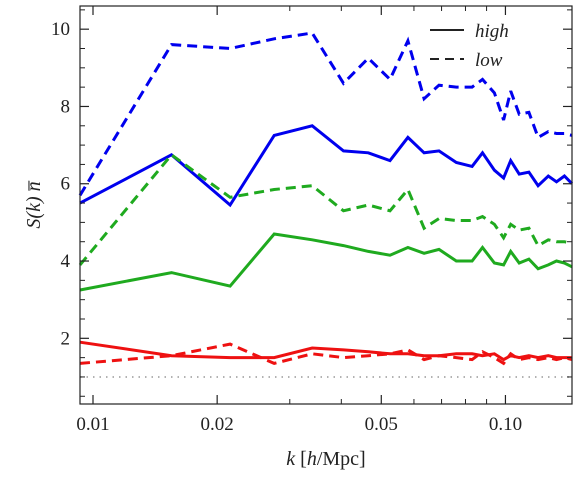 The height and width of the screenshot is (484, 574). What do you see at coordinates (66, 338) in the screenshot?
I see `y-tick-label: 2` at bounding box center [66, 338].